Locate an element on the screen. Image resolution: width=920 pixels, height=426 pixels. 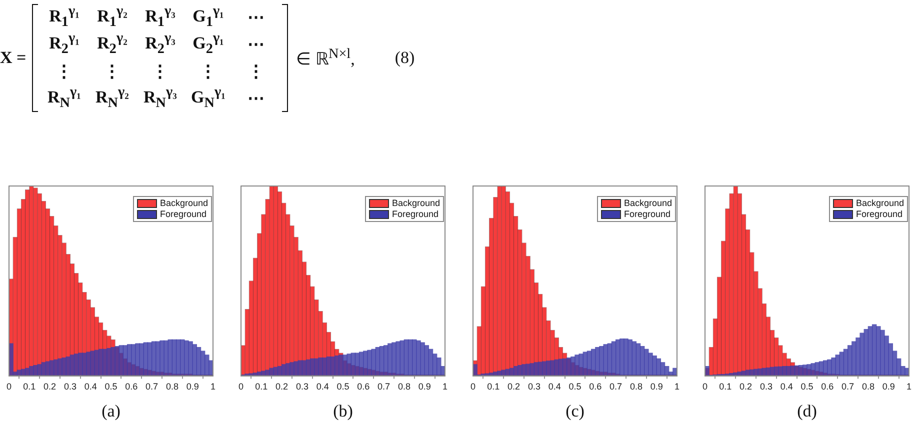
text: X = is located at coordinates (13, 58).